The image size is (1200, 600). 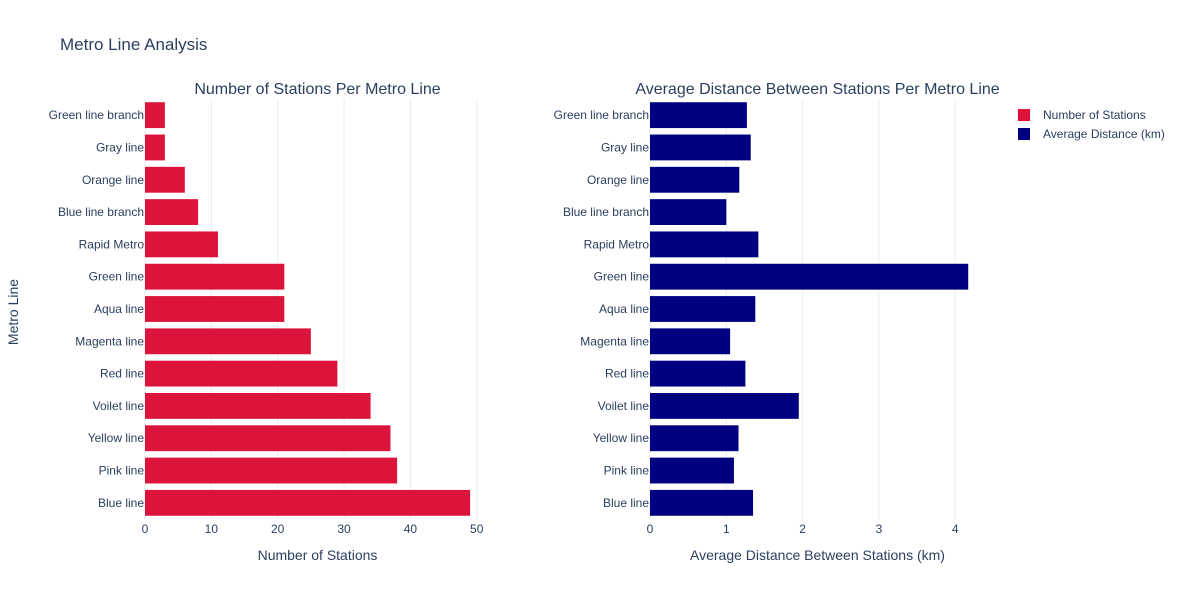 What do you see at coordinates (1091, 124) in the screenshot?
I see `legend: Number of Stations Average Distance (km)` at bounding box center [1091, 124].